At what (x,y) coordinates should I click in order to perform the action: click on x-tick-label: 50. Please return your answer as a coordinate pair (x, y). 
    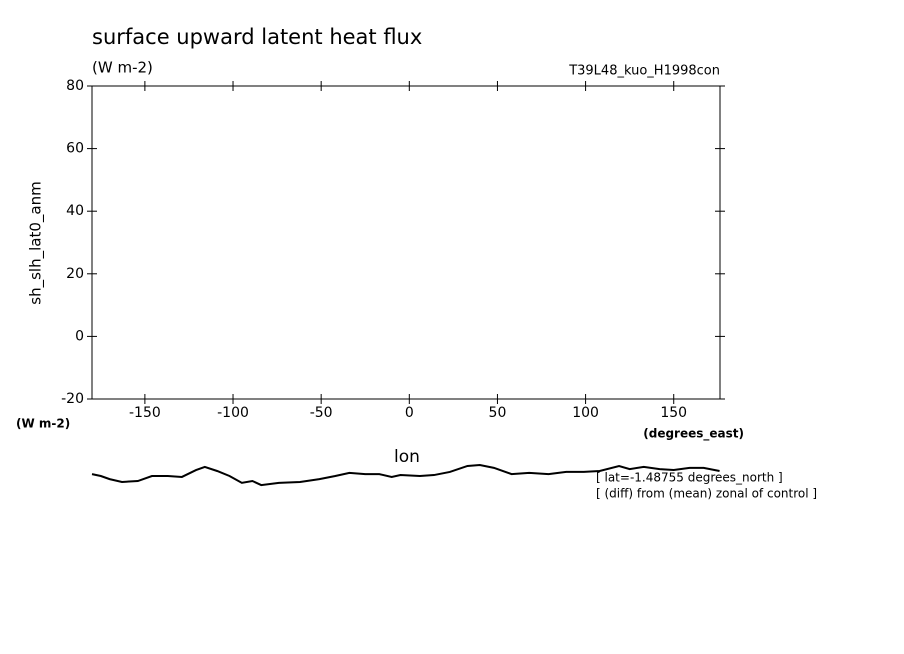
    Looking at the image, I should click on (498, 413).